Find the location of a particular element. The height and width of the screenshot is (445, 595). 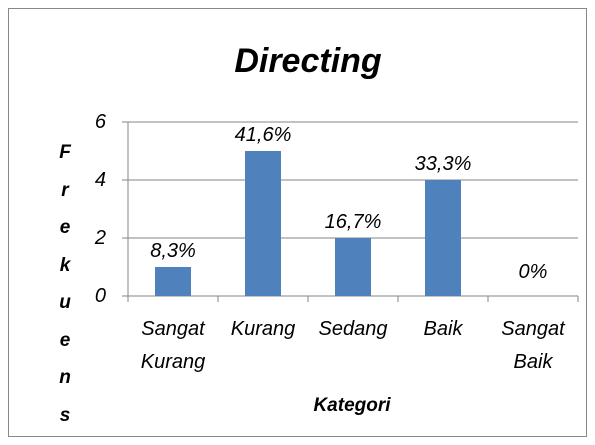

data-label: 0% is located at coordinates (533, 272).